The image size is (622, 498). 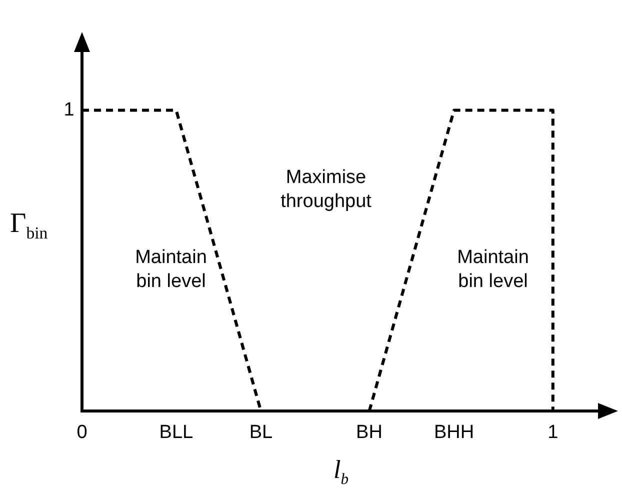 I want to click on text: 1, so click(x=69, y=109).